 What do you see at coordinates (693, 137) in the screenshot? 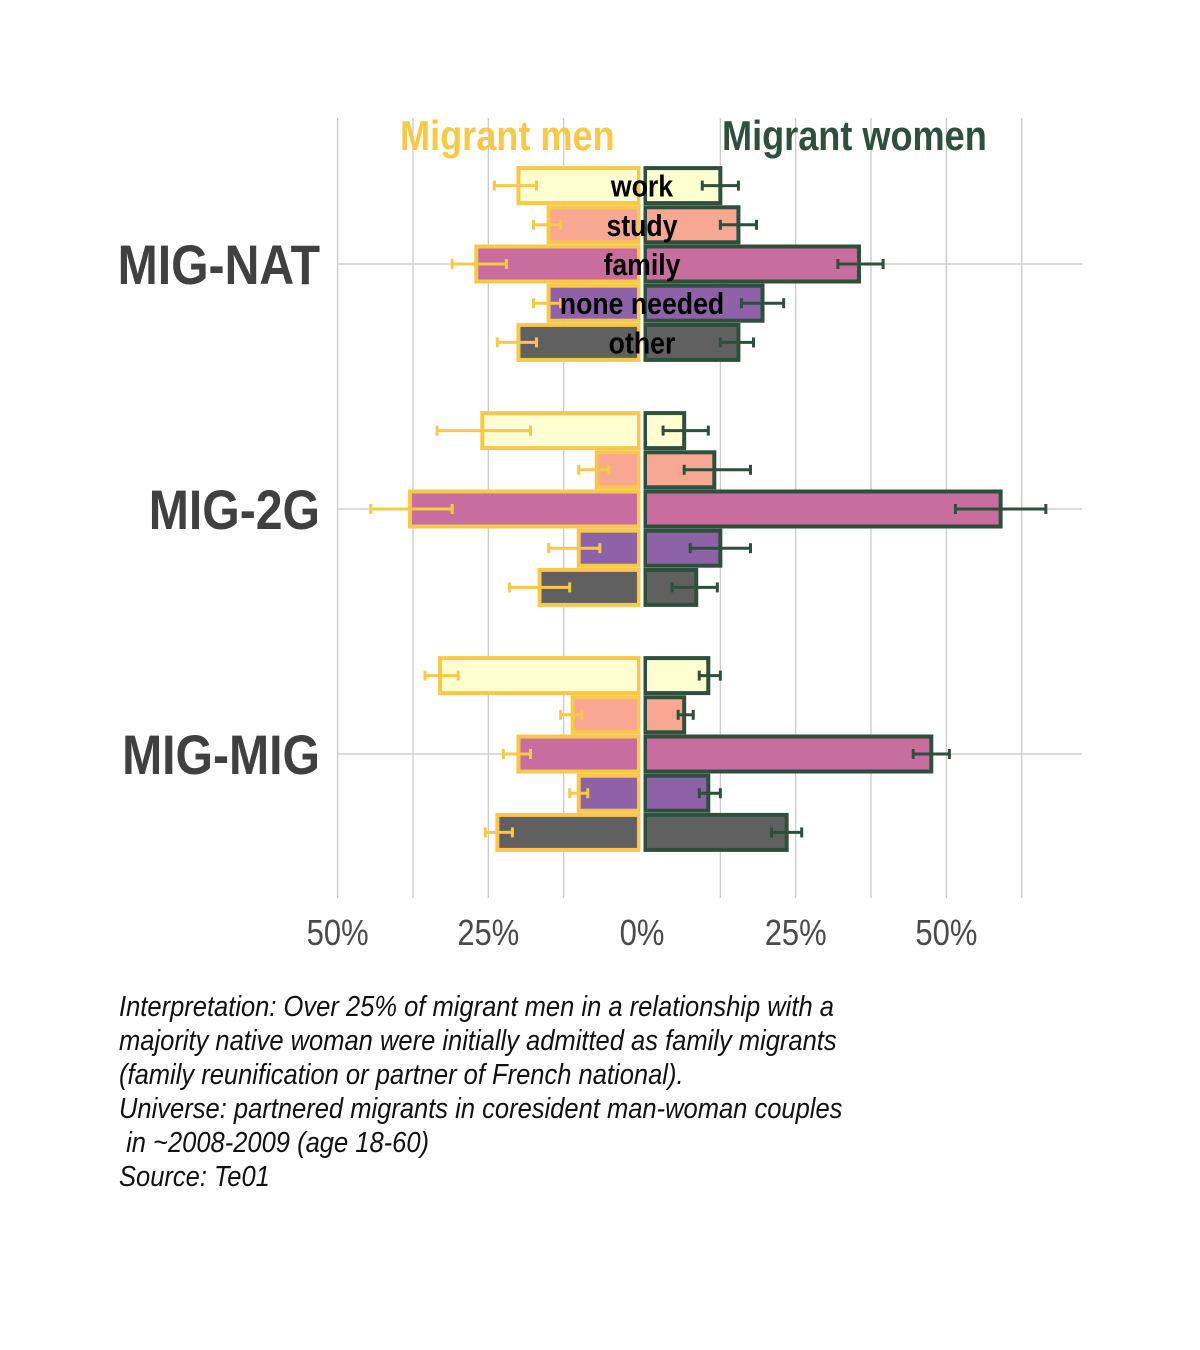
I see `legend: Migrant men Migrant women` at bounding box center [693, 137].